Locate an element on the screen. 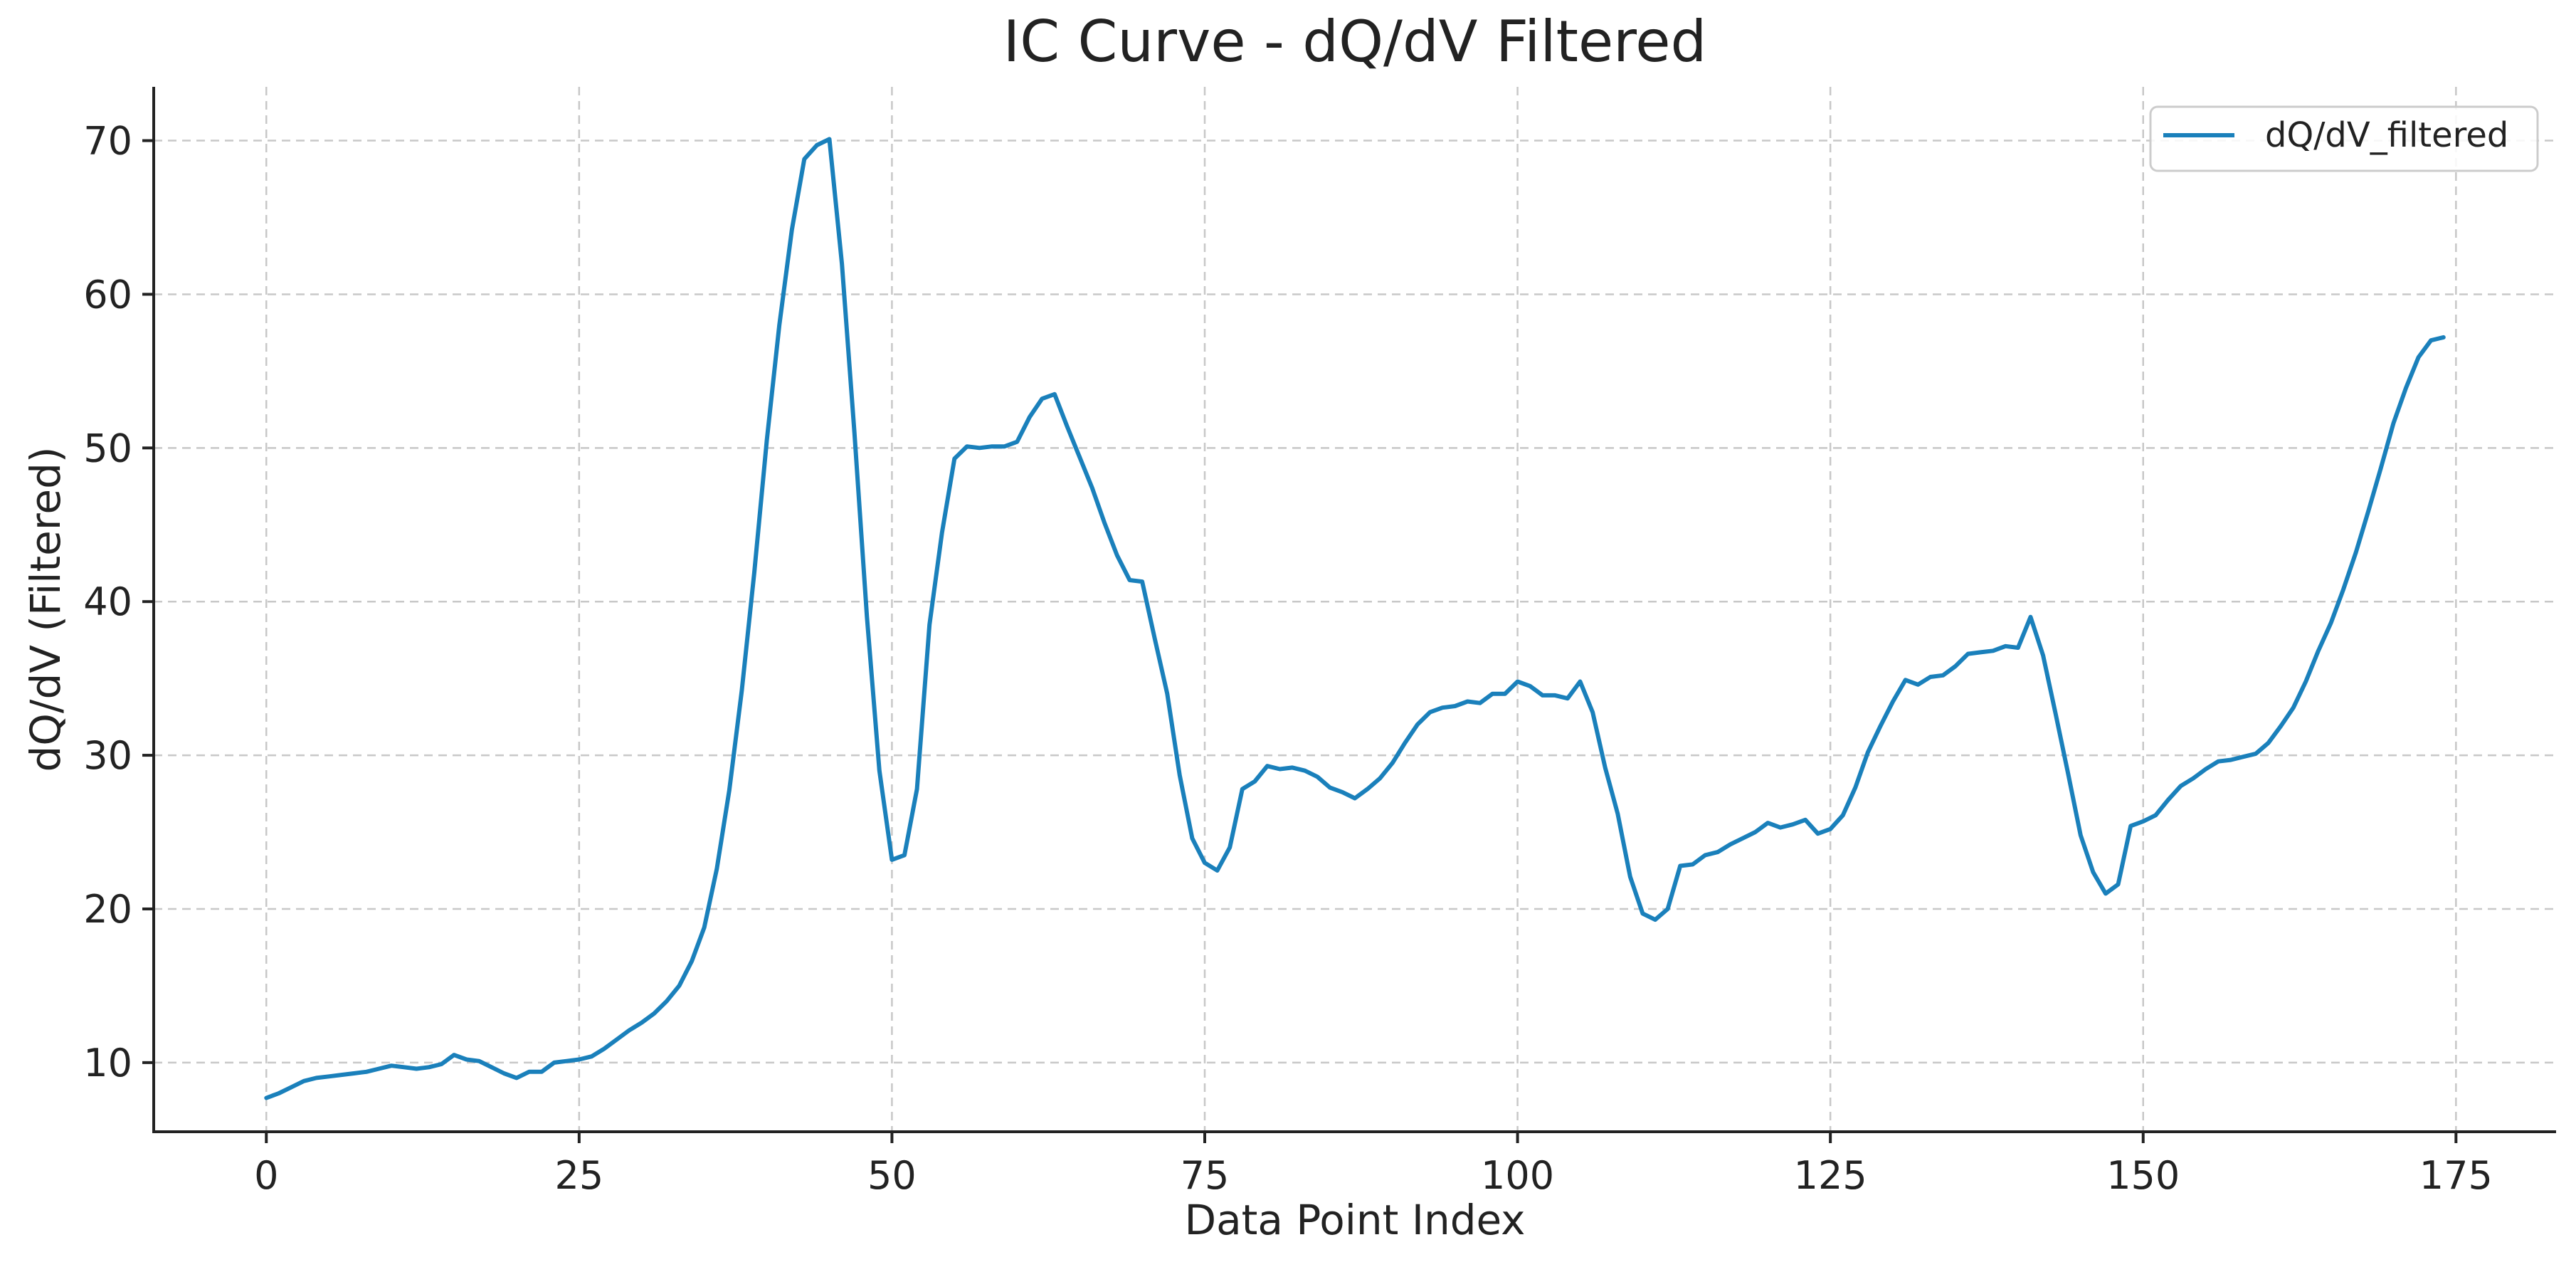  x-tick-label: 0 is located at coordinates (266, 1175).